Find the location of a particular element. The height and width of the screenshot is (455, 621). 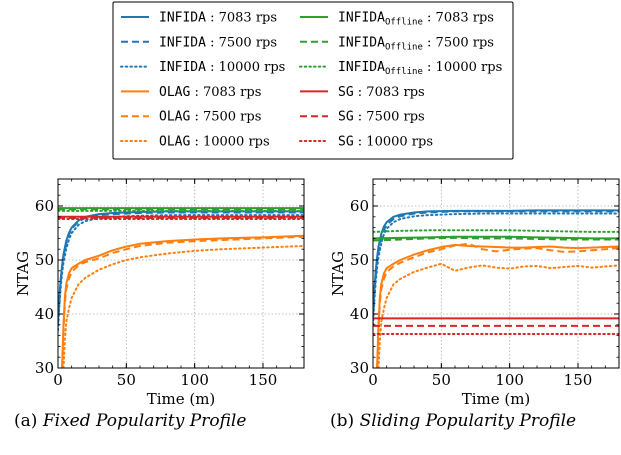

ylabel-a: NTAG is located at coordinates (23, 273).